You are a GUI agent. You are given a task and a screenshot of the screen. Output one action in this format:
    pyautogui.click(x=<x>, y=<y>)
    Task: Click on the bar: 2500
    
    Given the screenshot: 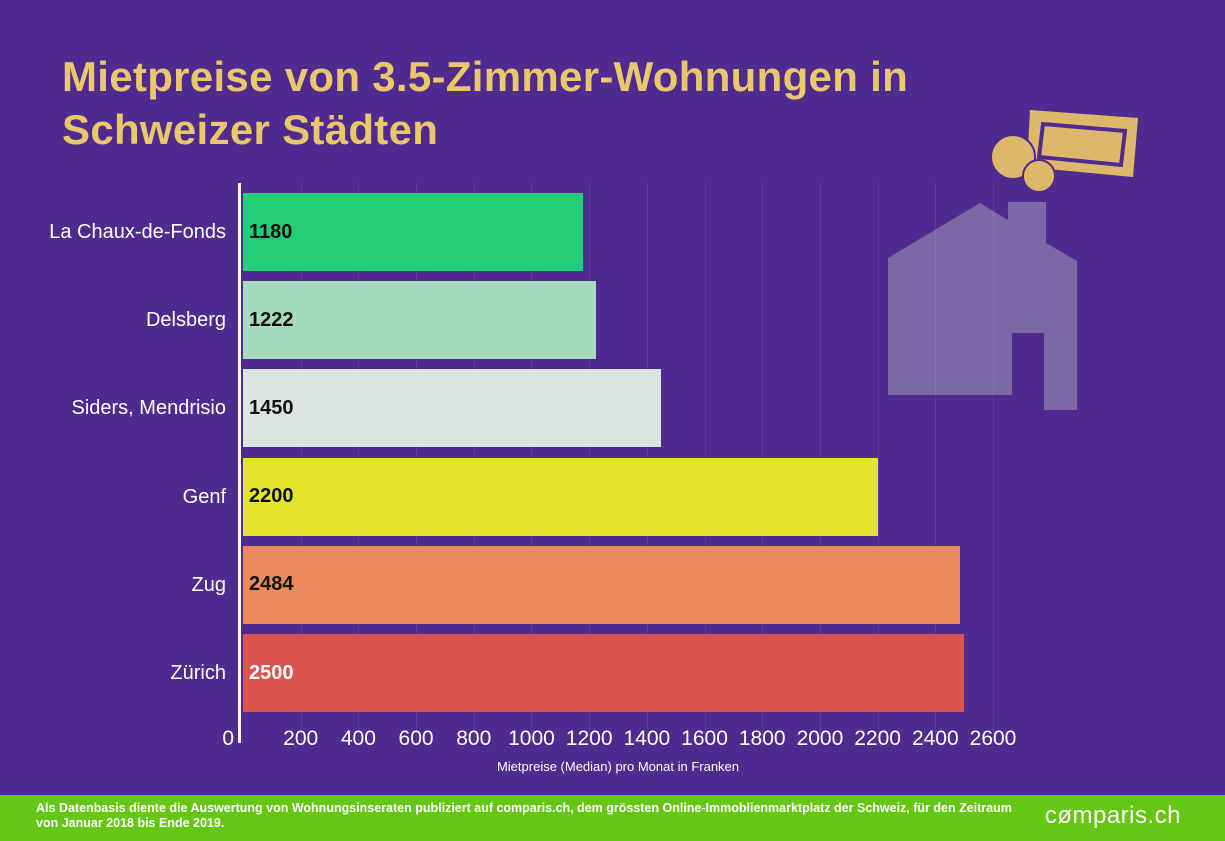 What is the action you would take?
    pyautogui.click(x=604, y=673)
    